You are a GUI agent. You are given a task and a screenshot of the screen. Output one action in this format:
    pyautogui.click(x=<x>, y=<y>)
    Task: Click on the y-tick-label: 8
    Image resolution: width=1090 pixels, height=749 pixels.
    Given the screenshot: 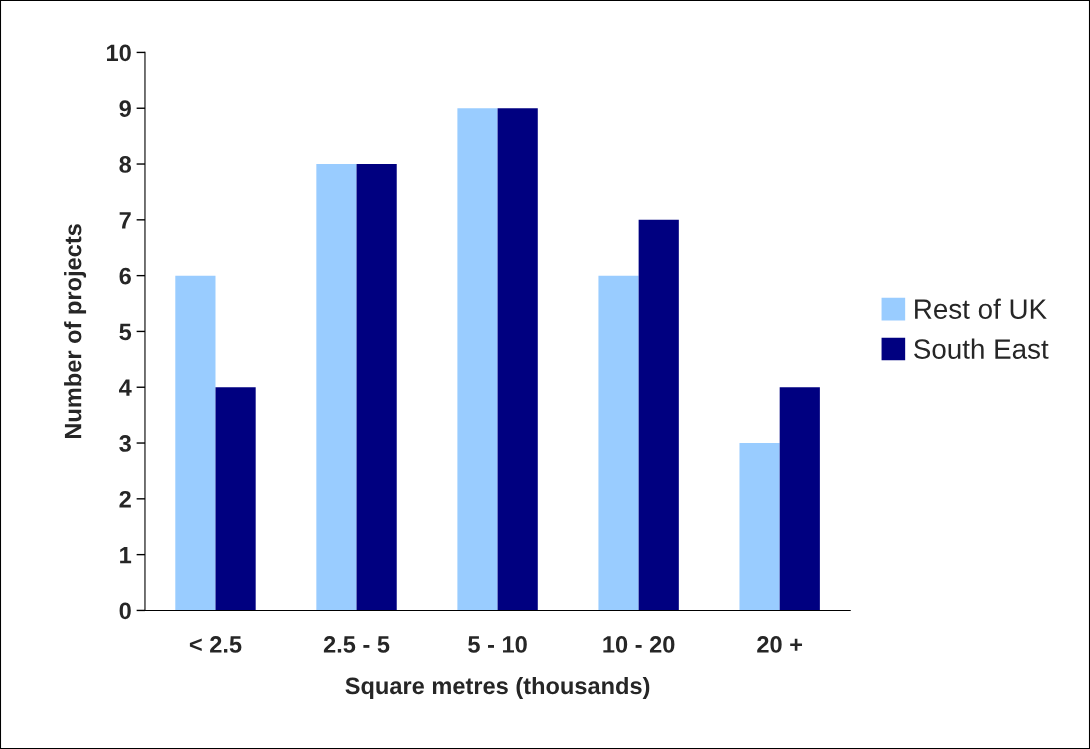 What is the action you would take?
    pyautogui.click(x=125, y=164)
    